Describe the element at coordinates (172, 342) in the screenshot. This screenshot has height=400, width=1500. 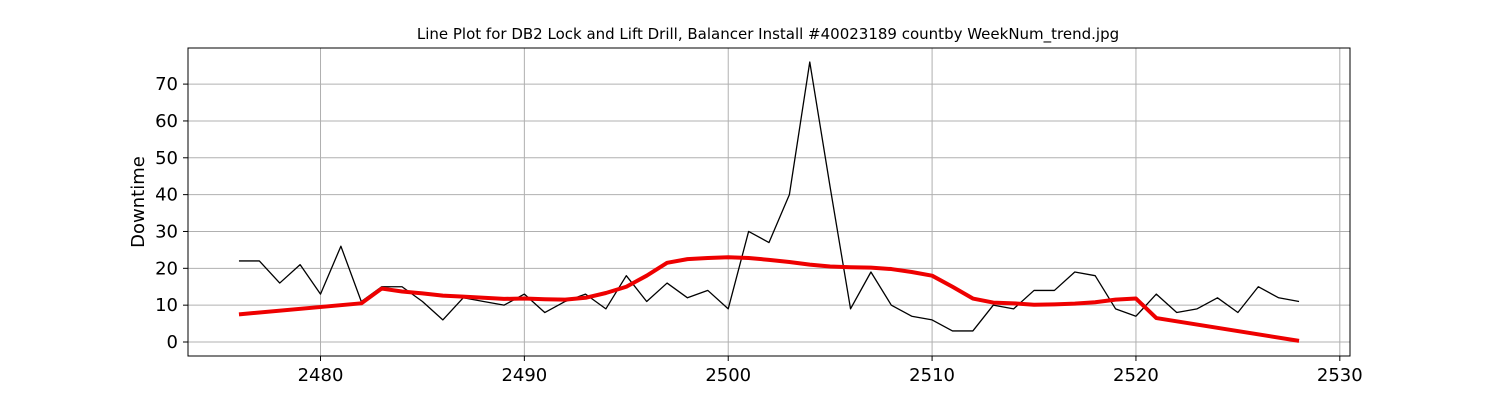
I see `y-tick-label: 0` at that location.